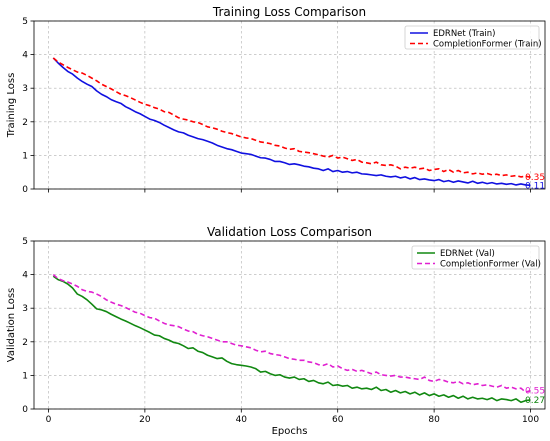 The width and height of the screenshot is (550, 441). Describe the element at coordinates (289, 232) in the screenshot. I see `chart-title: Validation Loss Comparison` at that location.